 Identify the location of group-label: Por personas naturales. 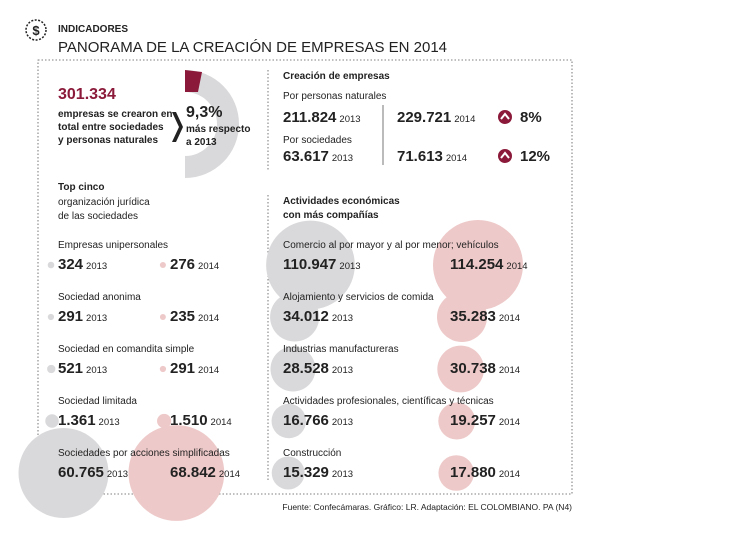
(334, 96).